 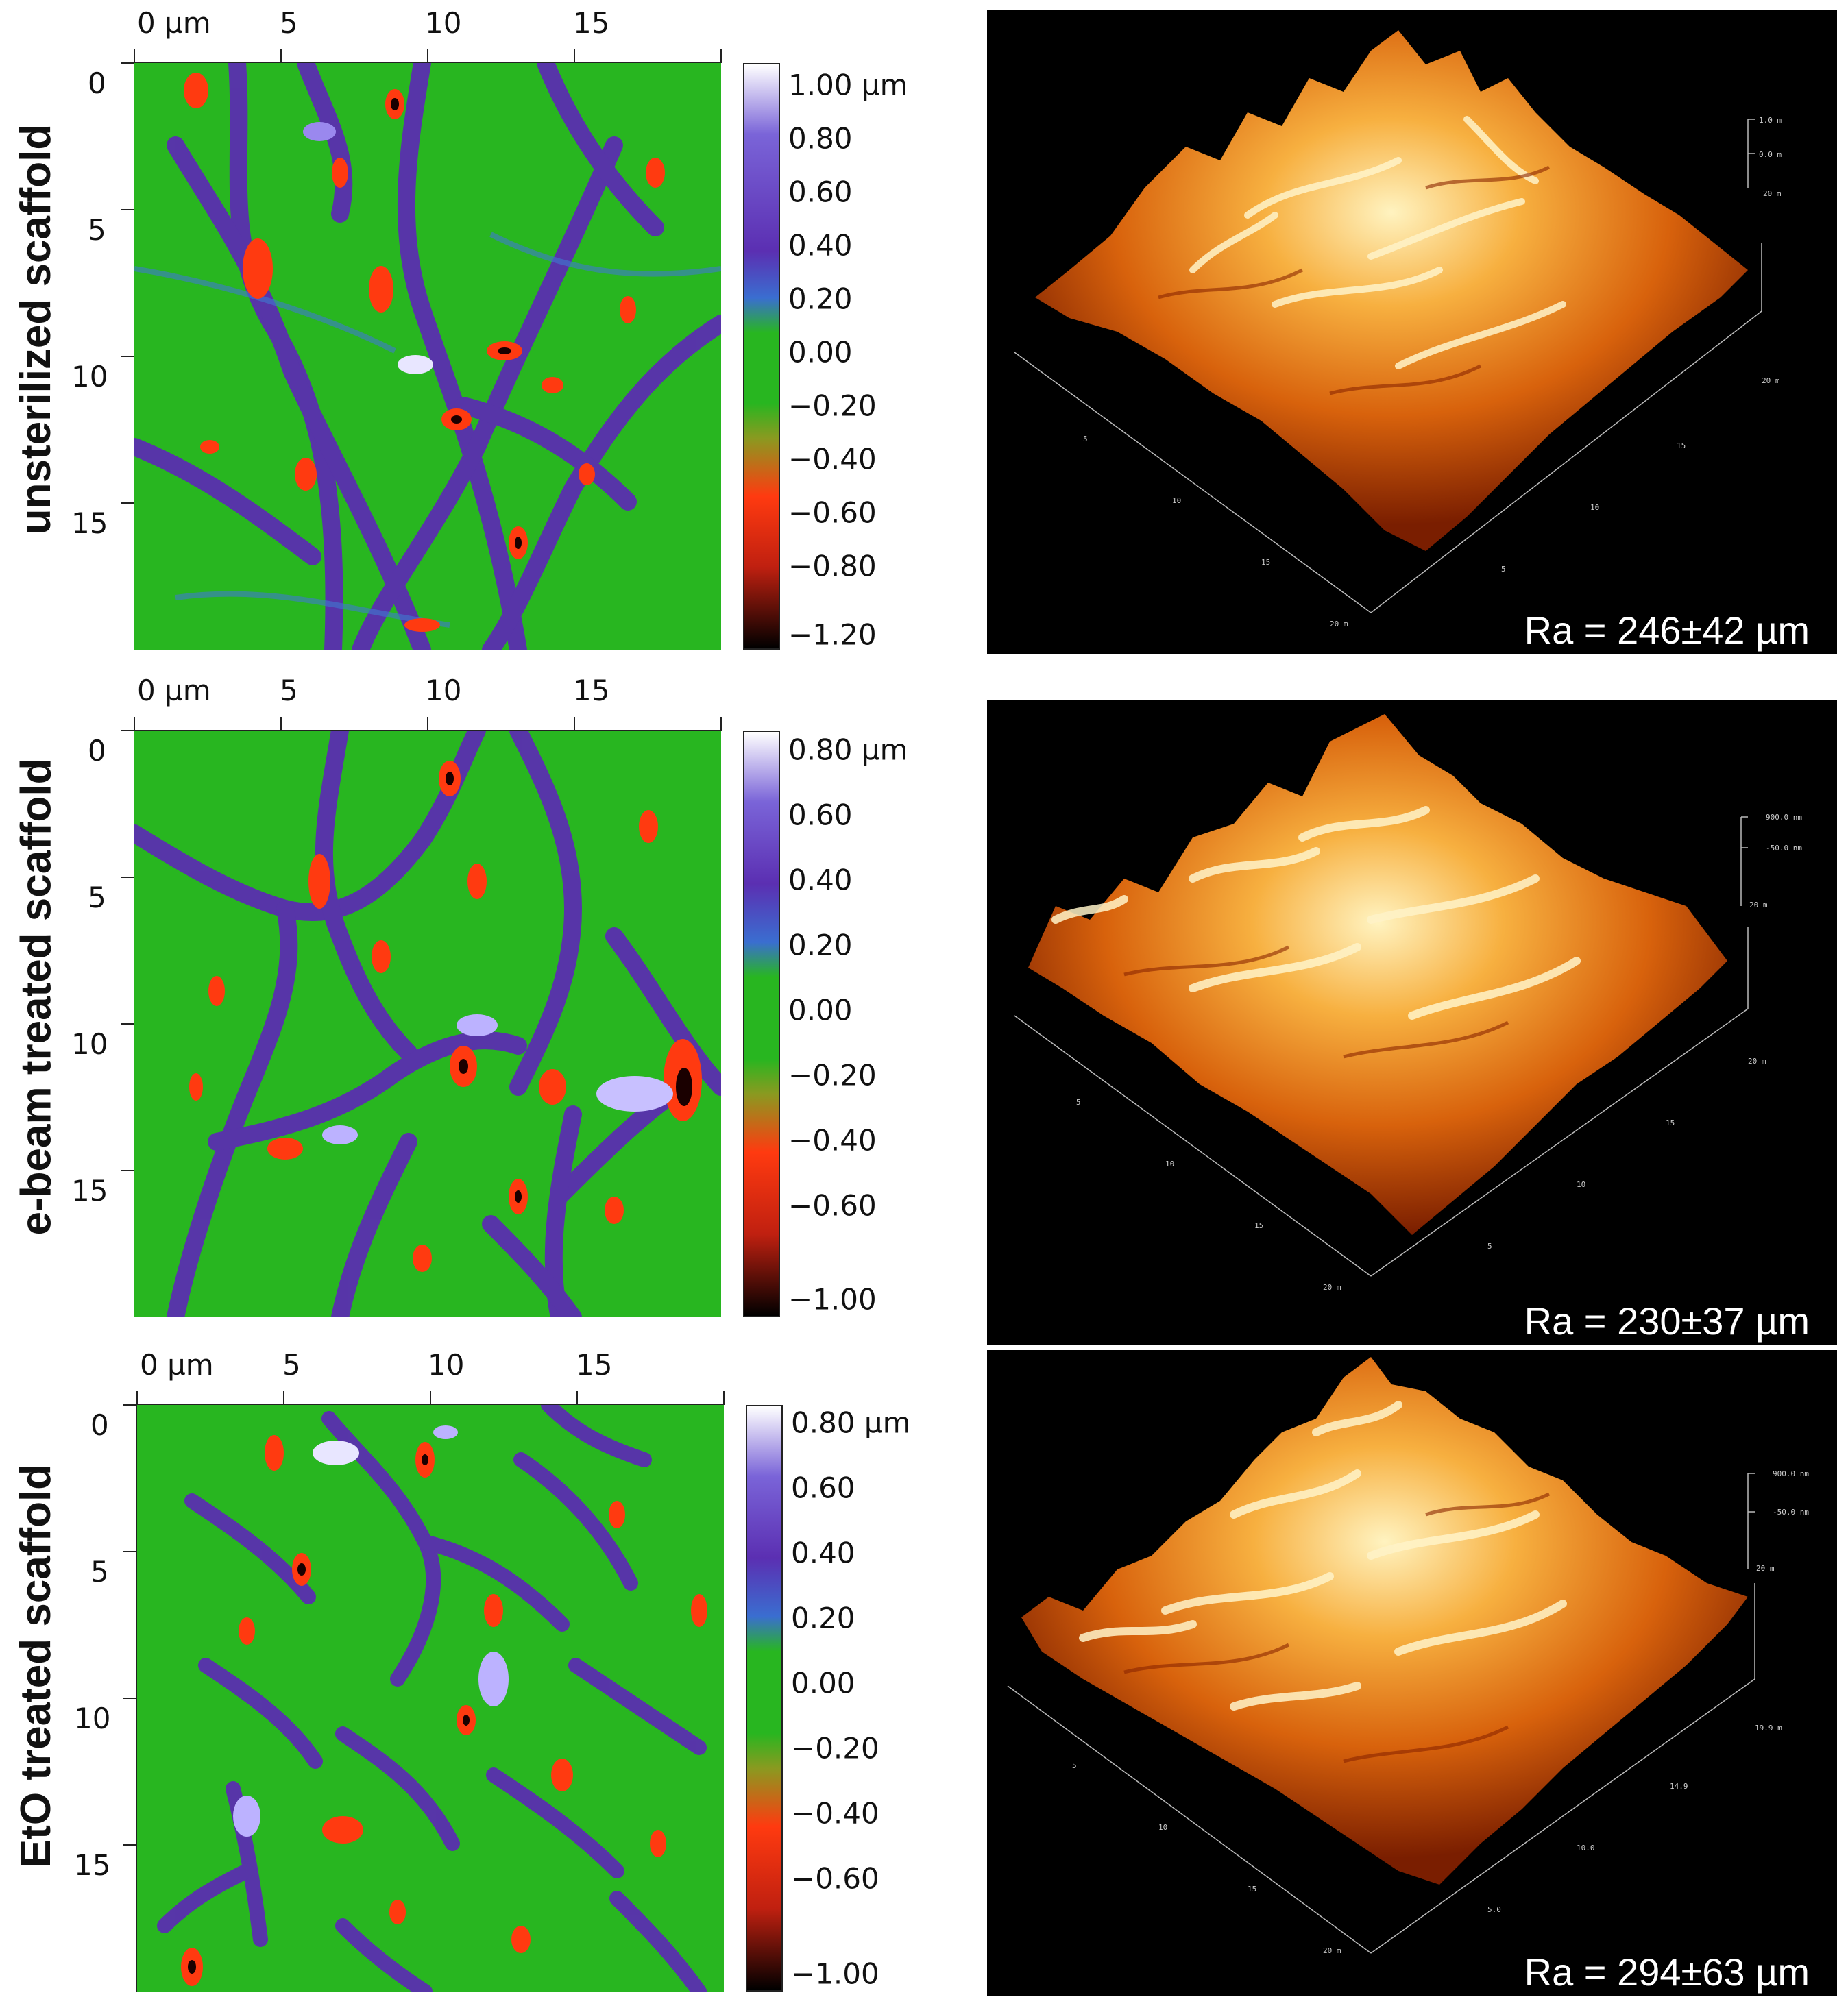 I want to click on roughness-value: Ra = 294±63 µm, so click(x=1667, y=1972).